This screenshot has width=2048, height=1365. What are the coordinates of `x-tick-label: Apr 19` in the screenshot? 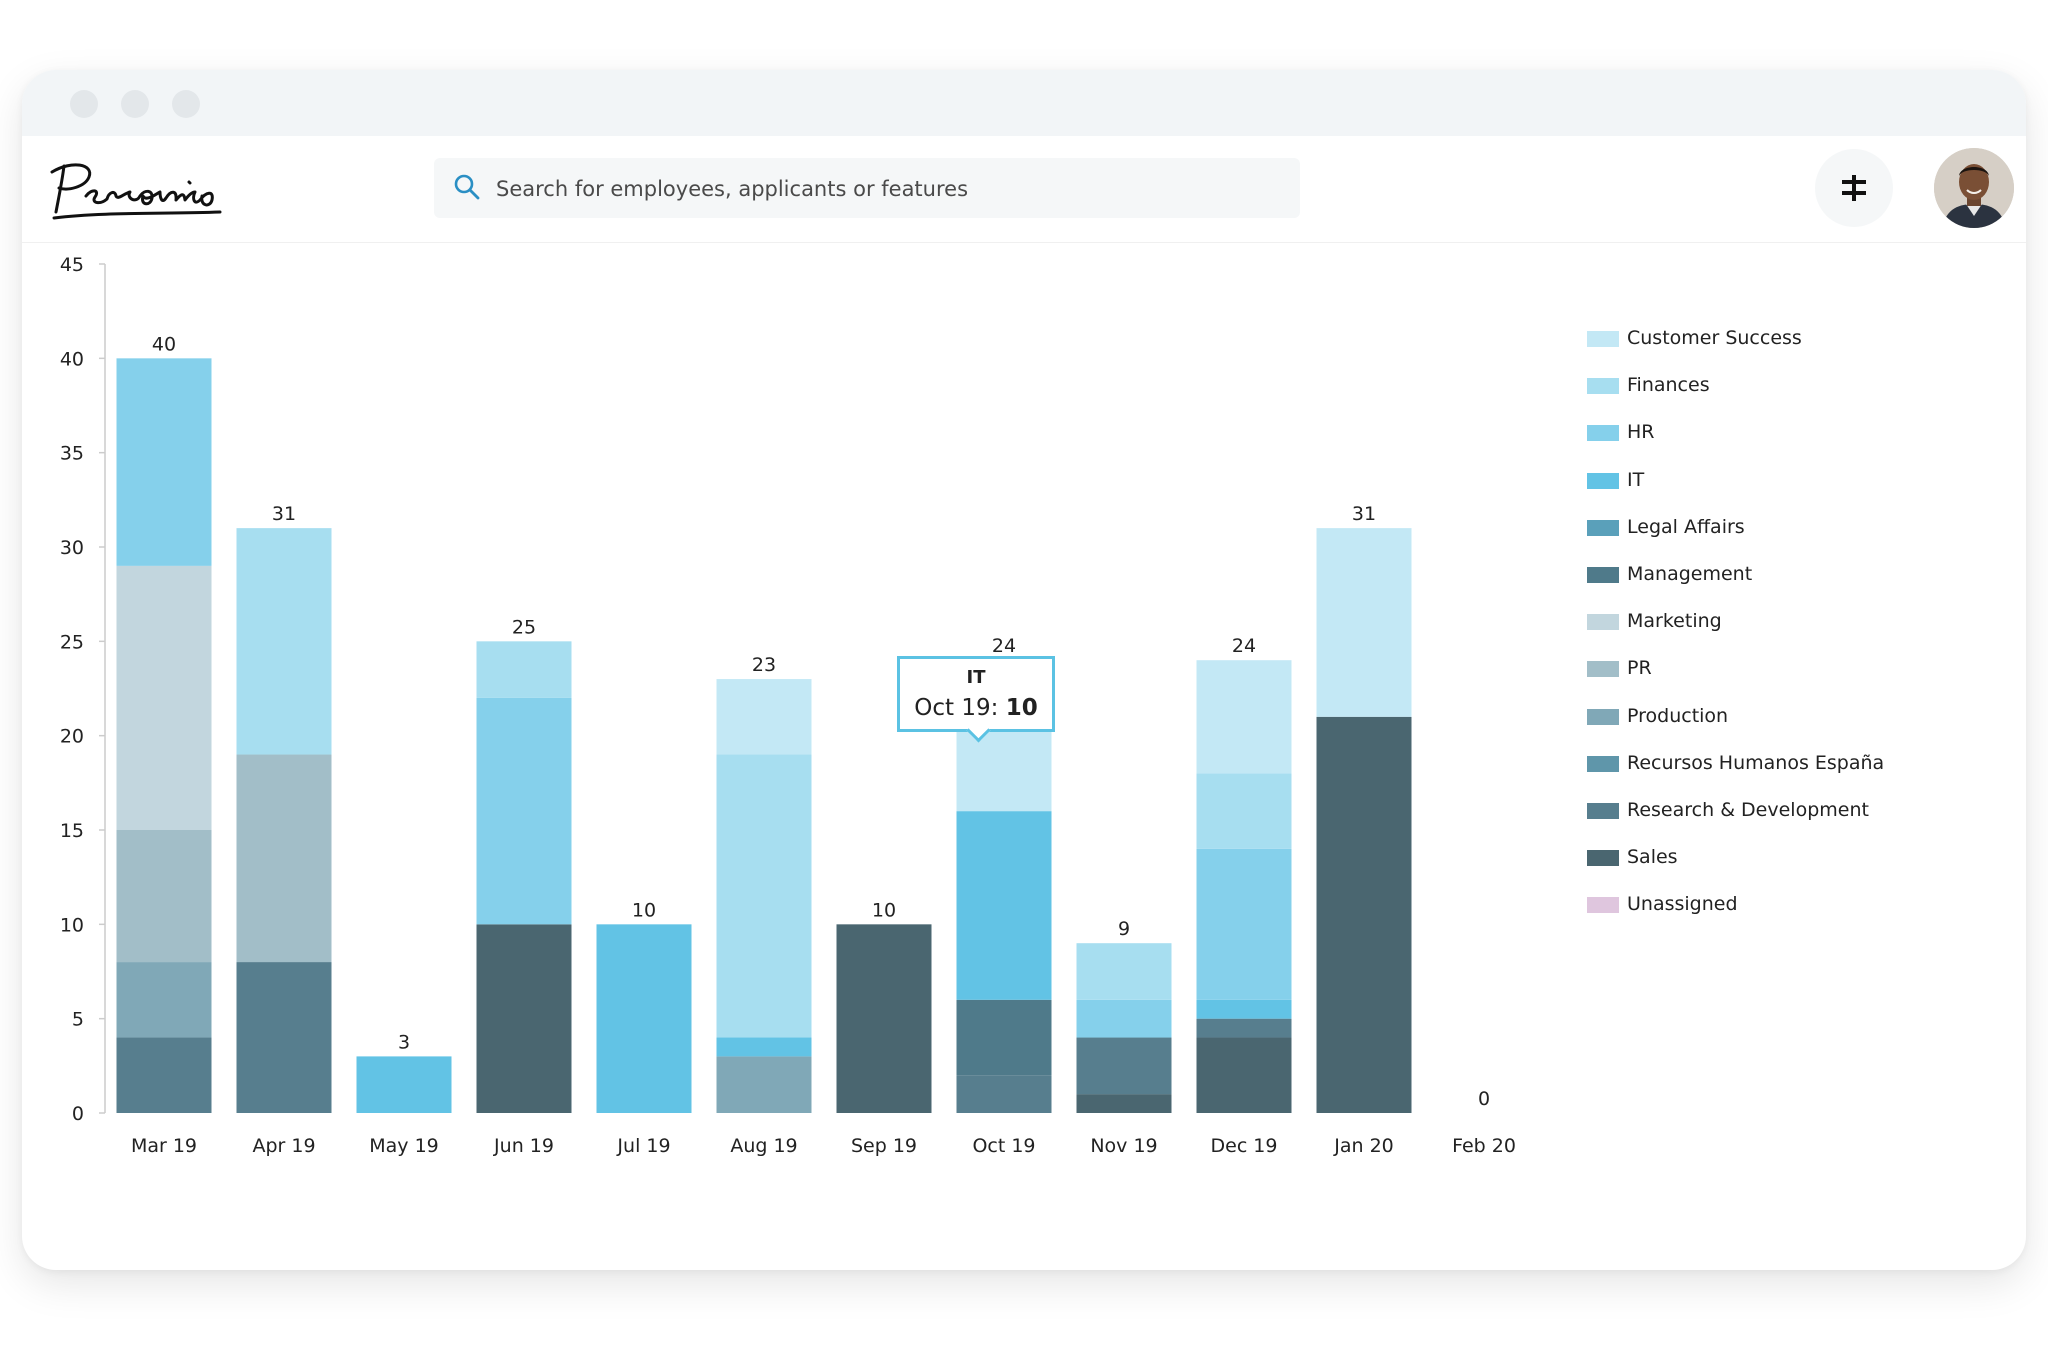 It's located at (283, 1146).